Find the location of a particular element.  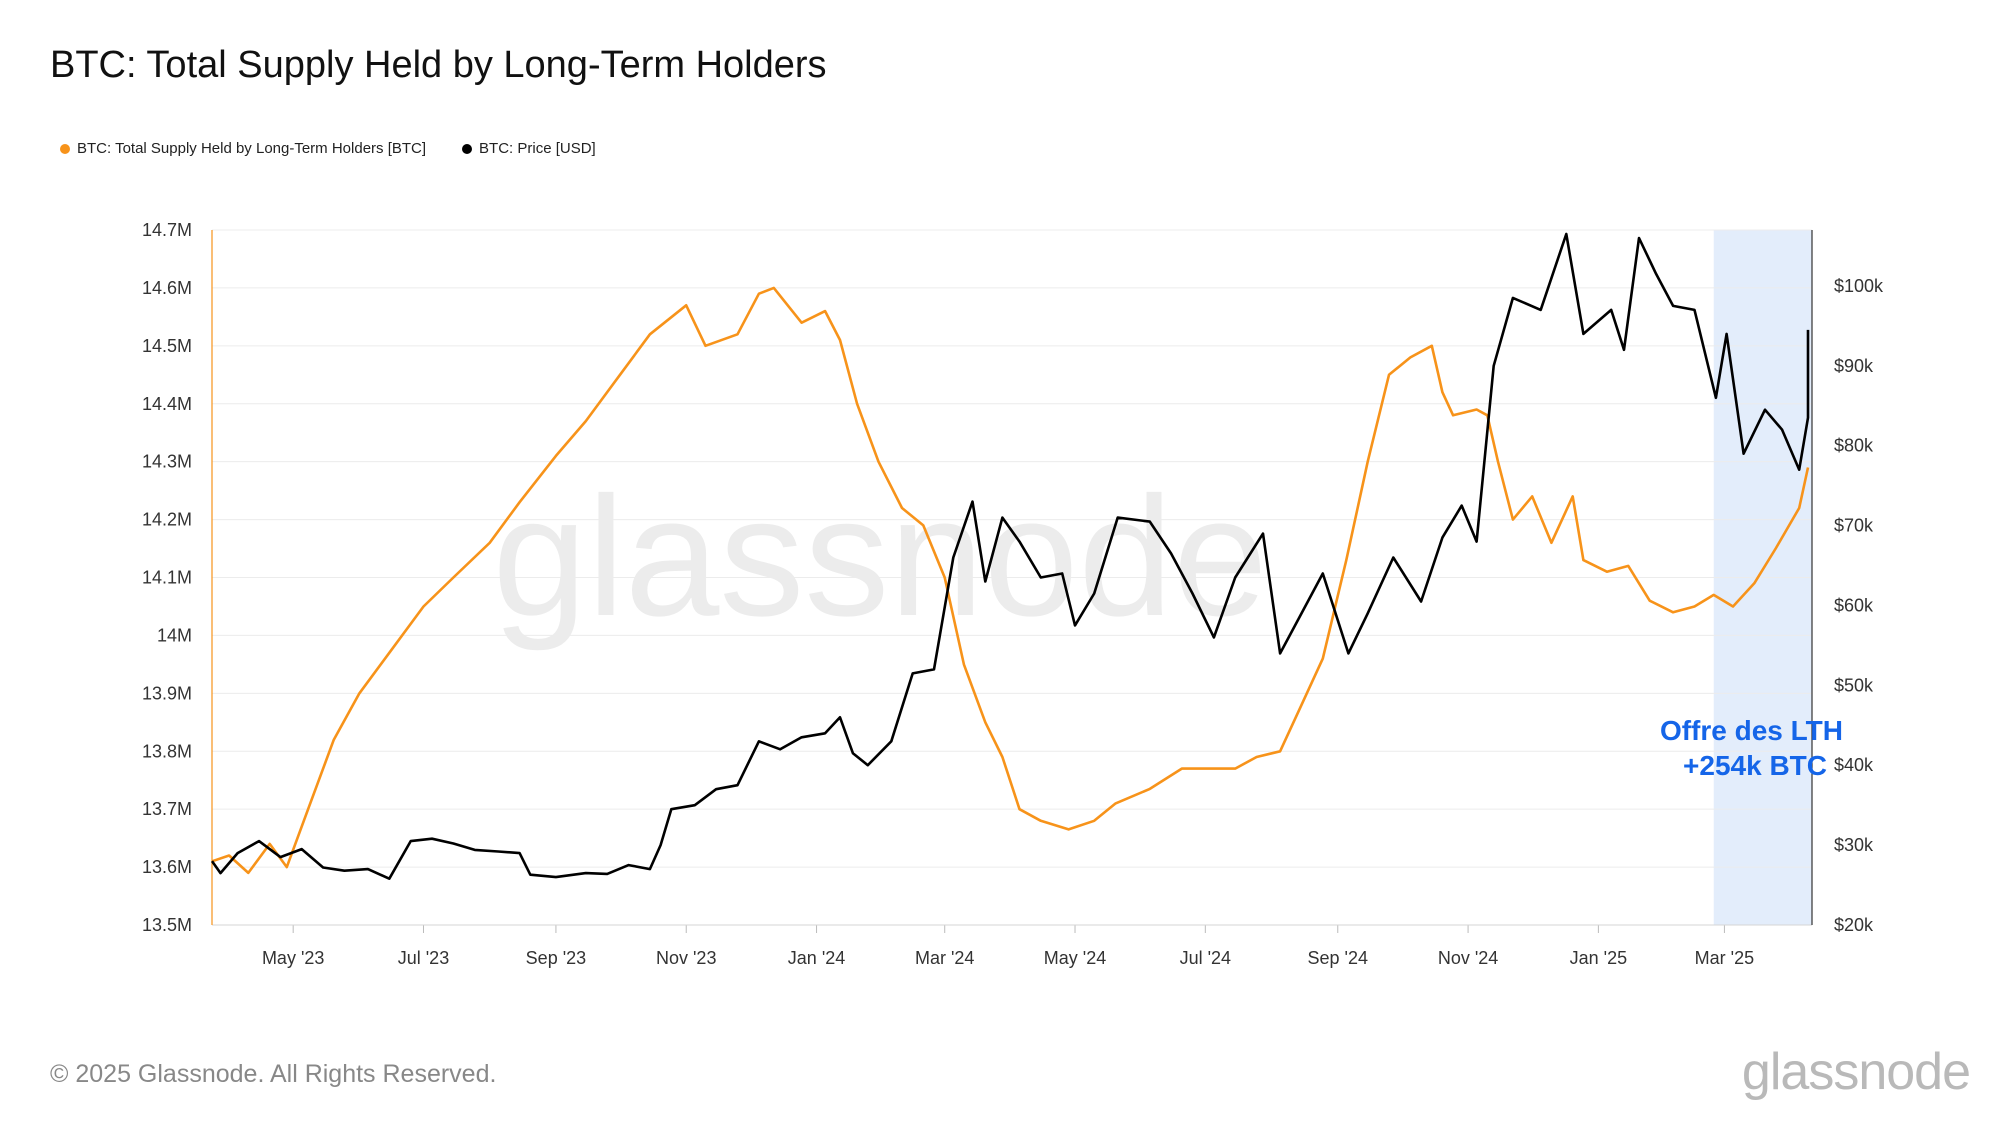

annotation-layer: Offre des LTH +254k BTC is located at coordinates (1751, 748).